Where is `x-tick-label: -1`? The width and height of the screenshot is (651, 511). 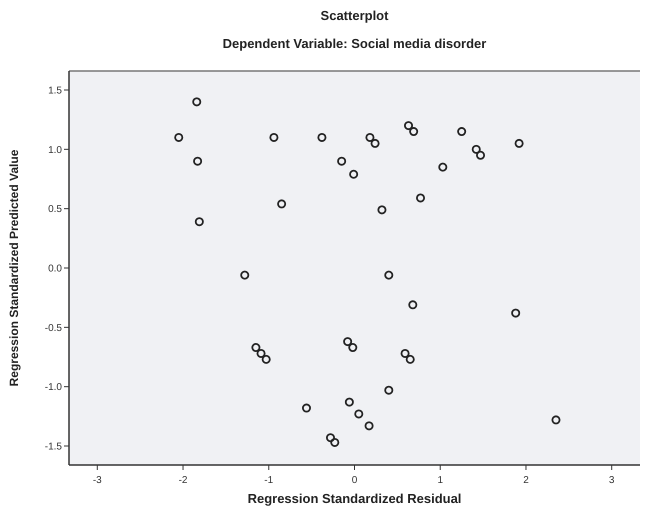 x-tick-label: -1 is located at coordinates (269, 480).